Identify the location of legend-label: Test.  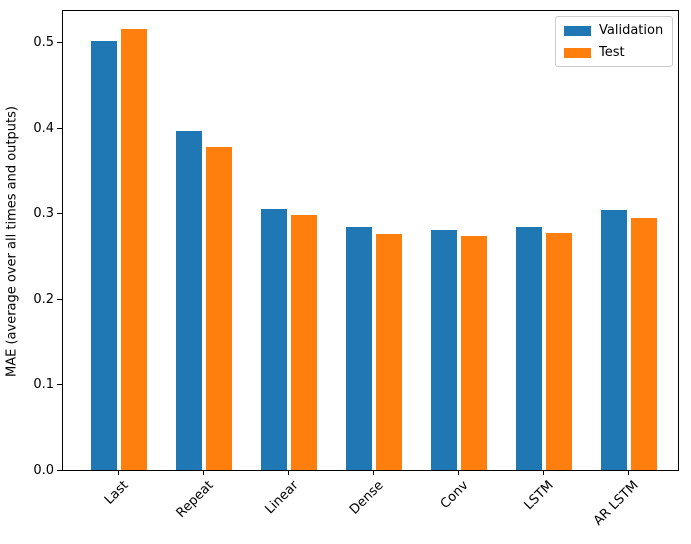
(612, 52).